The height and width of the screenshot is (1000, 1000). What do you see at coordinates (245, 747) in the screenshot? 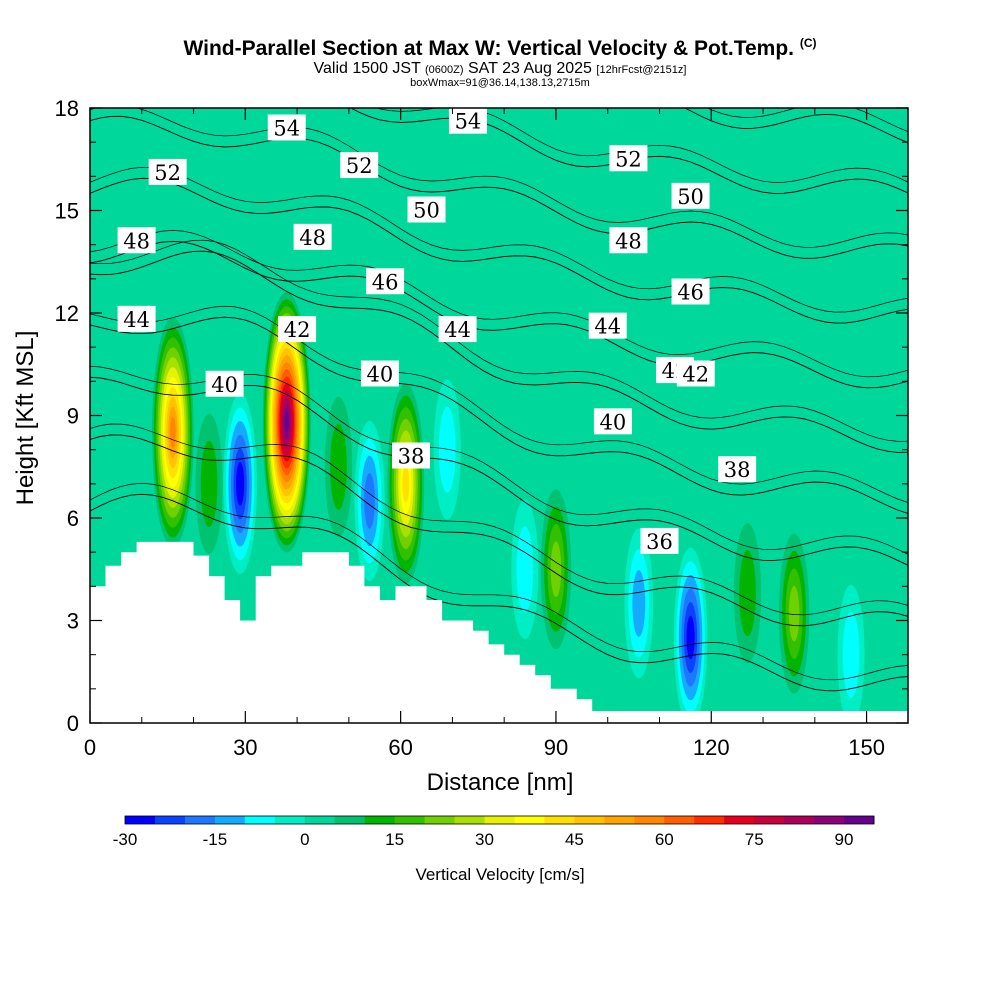
I see `x-tick-label: 30` at bounding box center [245, 747].